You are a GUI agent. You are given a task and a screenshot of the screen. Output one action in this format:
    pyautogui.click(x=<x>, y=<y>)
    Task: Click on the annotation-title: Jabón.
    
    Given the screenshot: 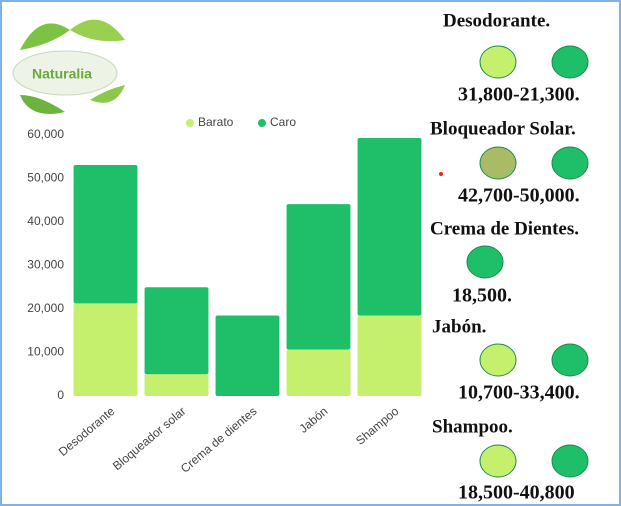 What is the action you would take?
    pyautogui.click(x=459, y=326)
    